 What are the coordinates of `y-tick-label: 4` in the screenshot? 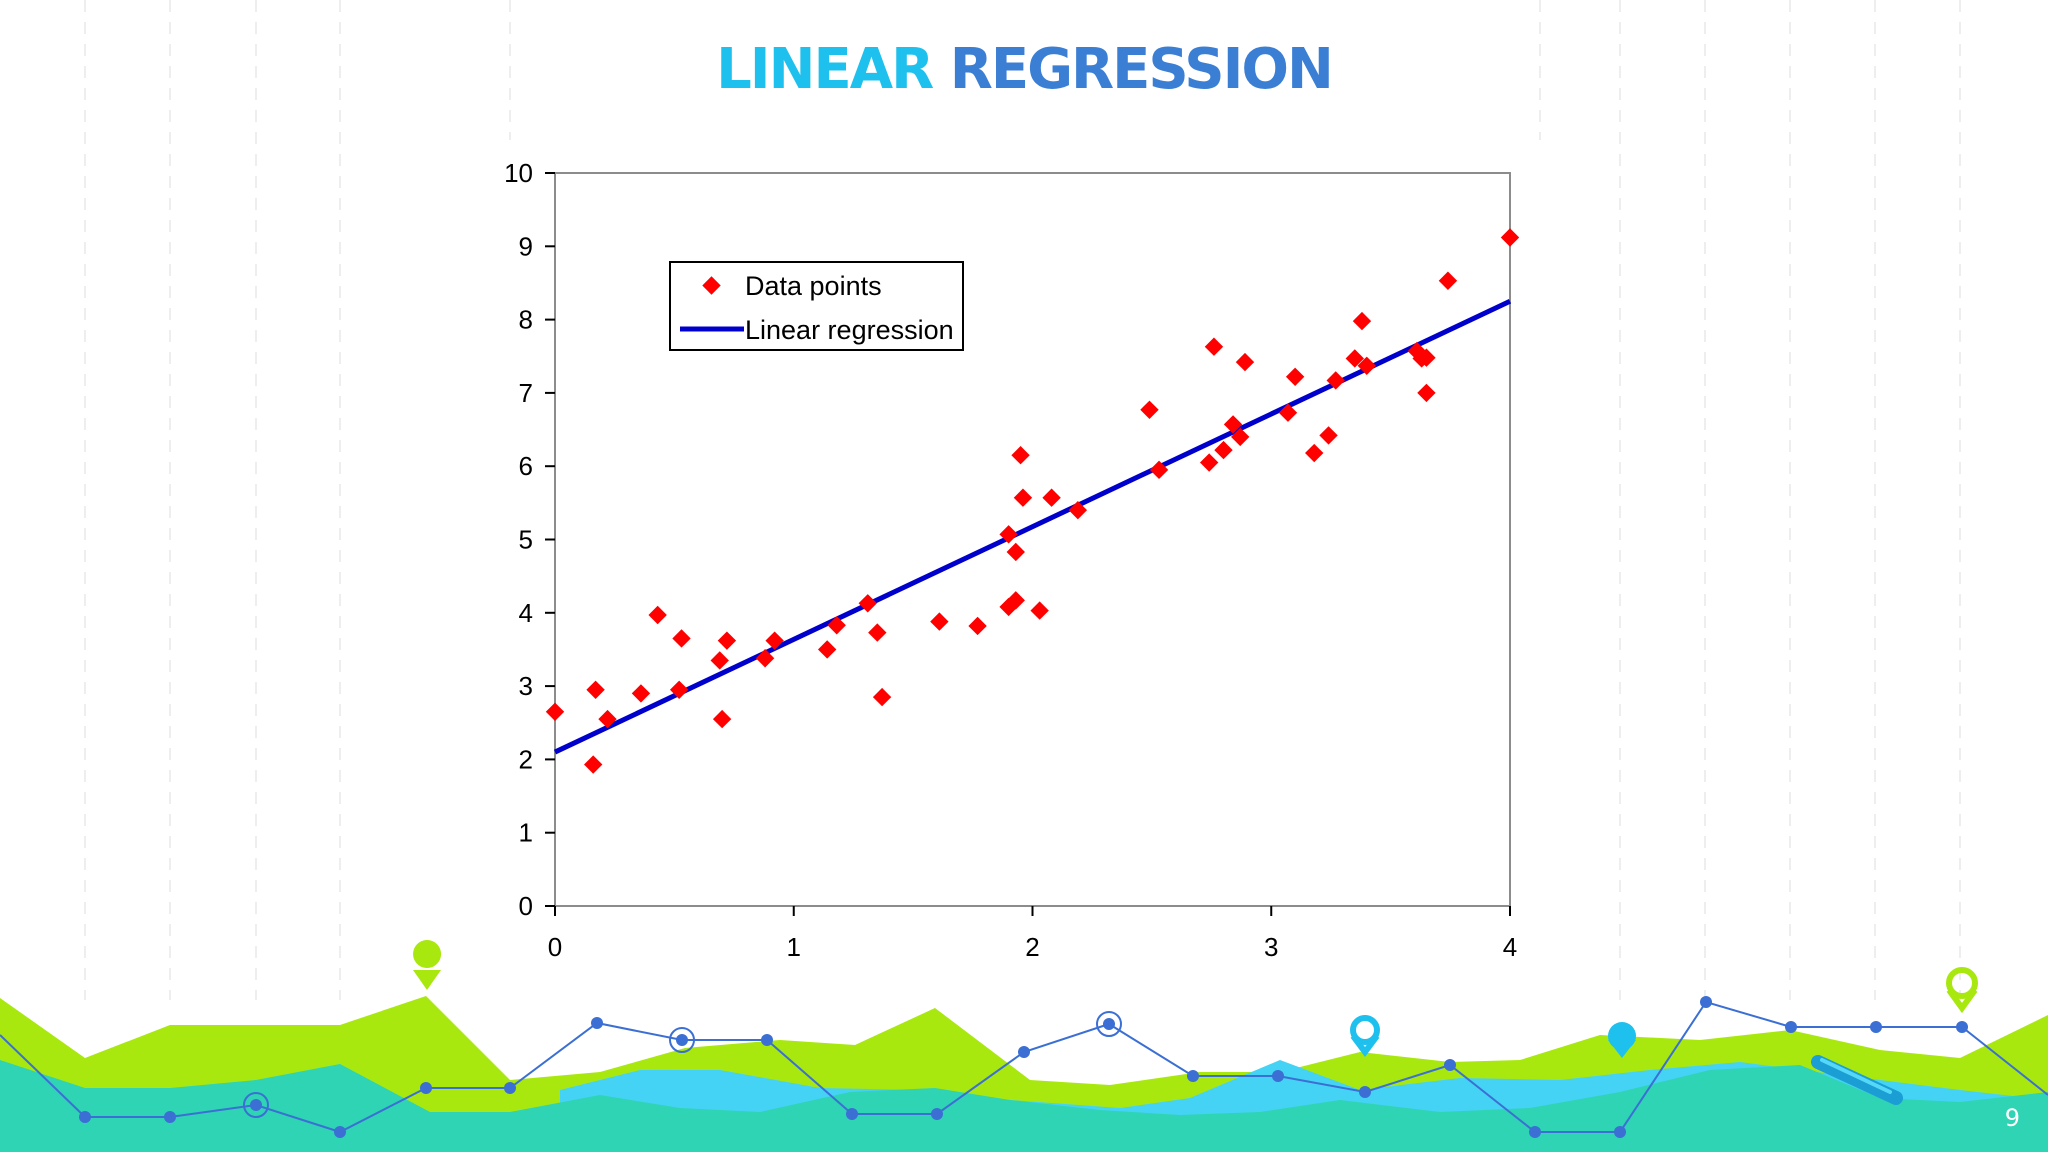 It's located at (526, 613).